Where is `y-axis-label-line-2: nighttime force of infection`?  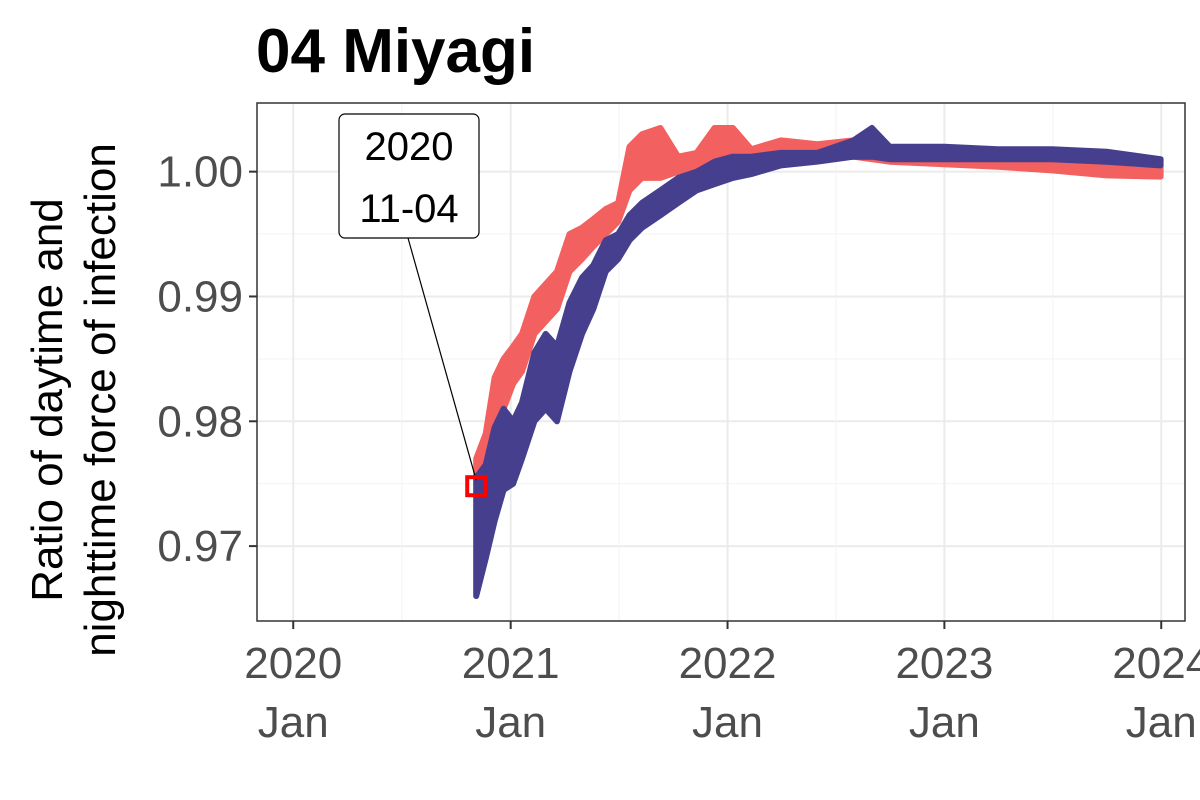
y-axis-label-line-2: nighttime force of infection is located at coordinates (100, 400).